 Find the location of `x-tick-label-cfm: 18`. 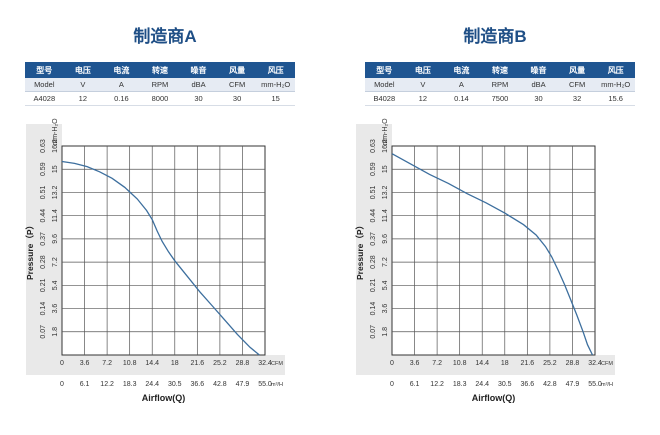

x-tick-label-cfm: 18 is located at coordinates (175, 363).